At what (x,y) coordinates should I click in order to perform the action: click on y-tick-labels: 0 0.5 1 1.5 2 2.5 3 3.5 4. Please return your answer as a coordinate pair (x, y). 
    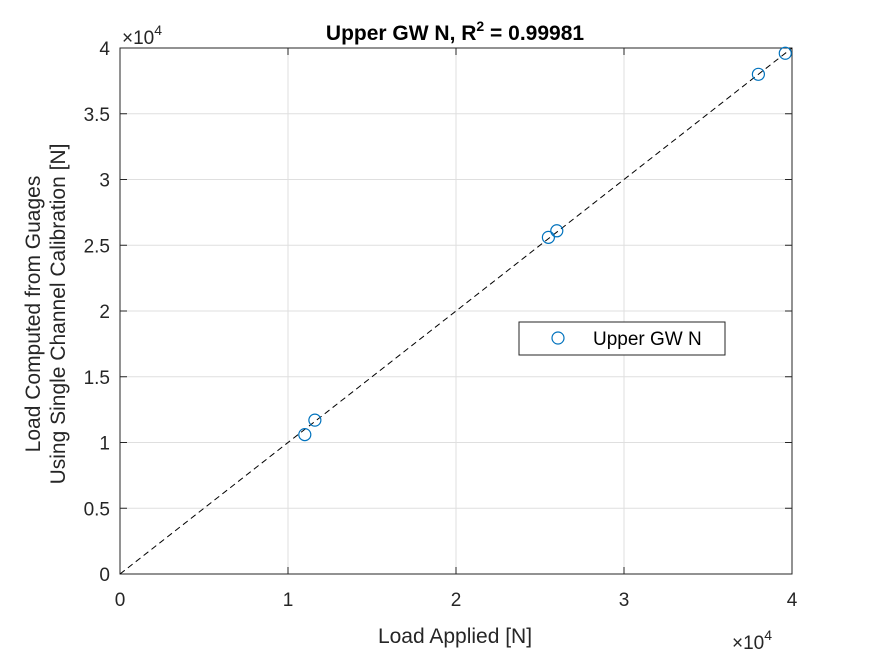
    Looking at the image, I should click on (97, 312).